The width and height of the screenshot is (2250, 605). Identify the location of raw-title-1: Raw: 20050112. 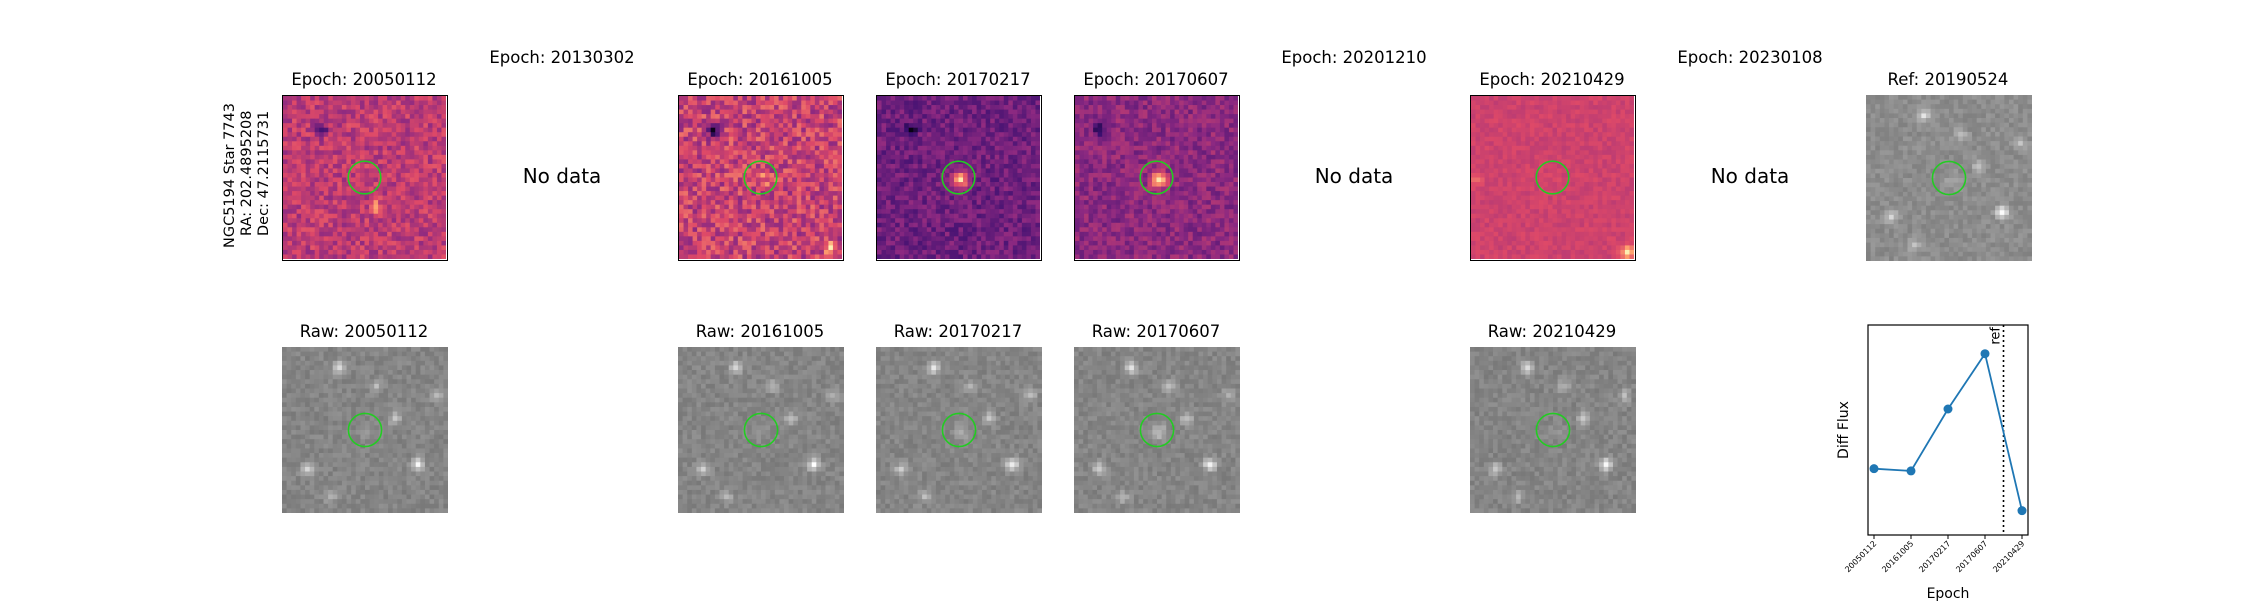
(364, 331).